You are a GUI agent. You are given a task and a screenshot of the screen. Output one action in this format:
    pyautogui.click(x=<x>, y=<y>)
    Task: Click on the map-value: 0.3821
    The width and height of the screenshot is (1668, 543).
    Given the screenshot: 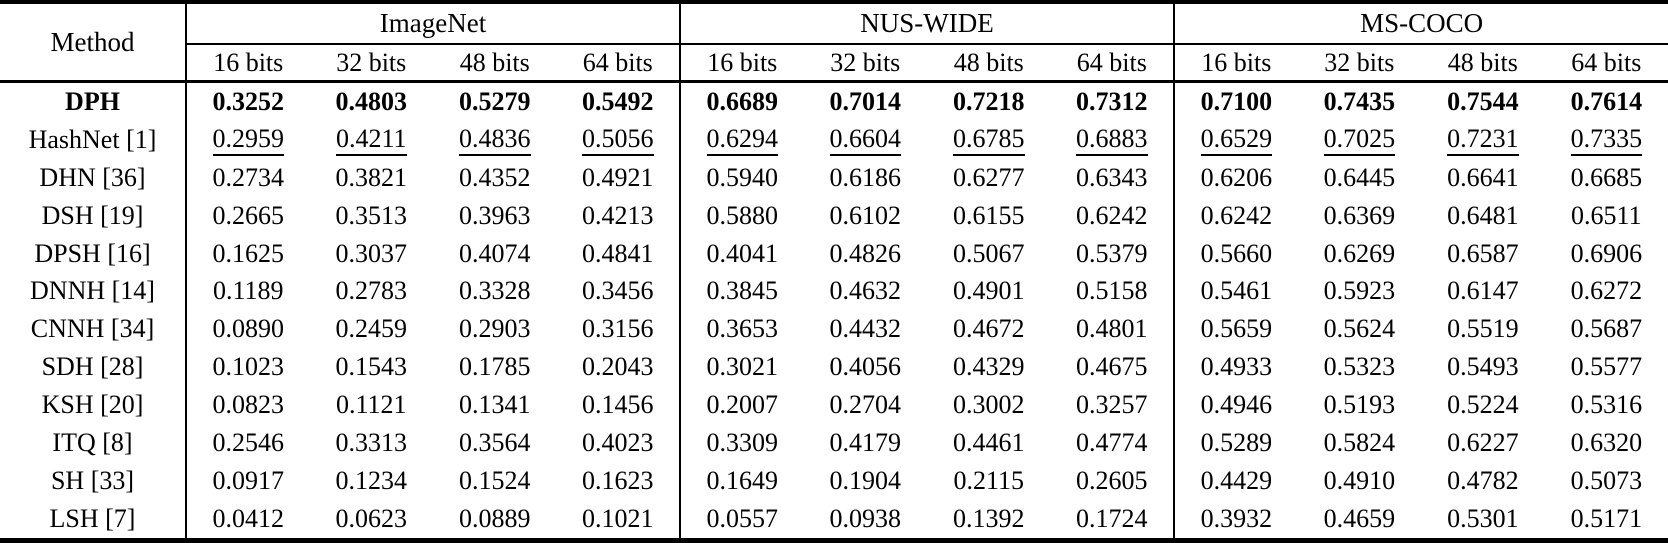 What is the action you would take?
    pyautogui.click(x=371, y=177)
    